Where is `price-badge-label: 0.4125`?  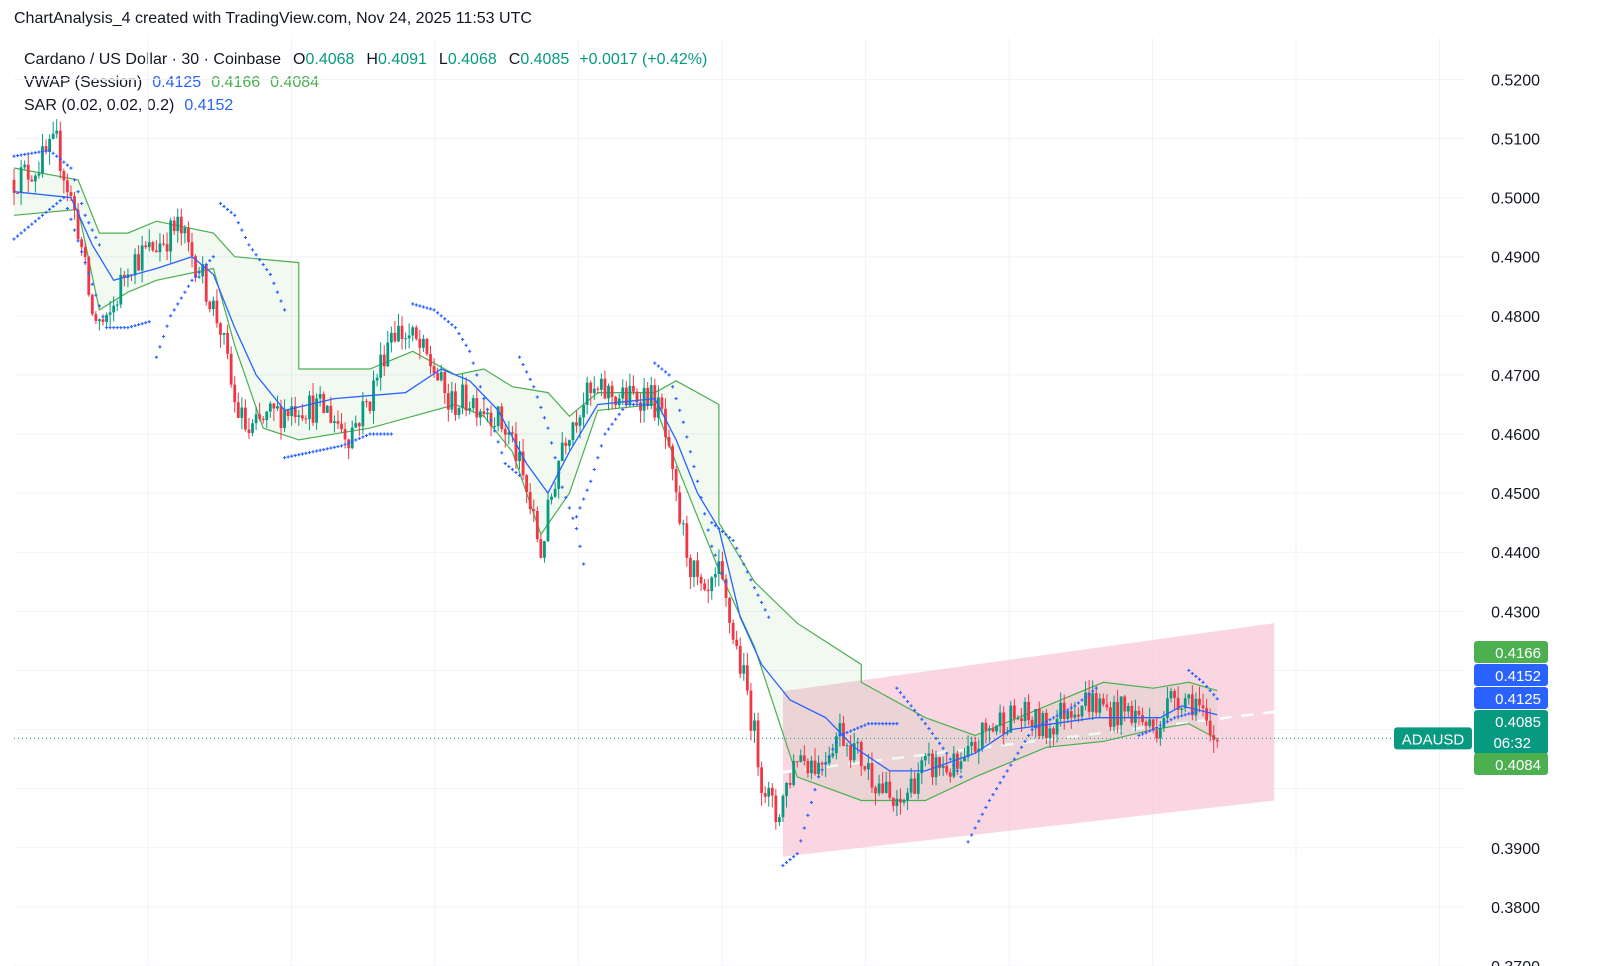 price-badge-label: 0.4125 is located at coordinates (1518, 699).